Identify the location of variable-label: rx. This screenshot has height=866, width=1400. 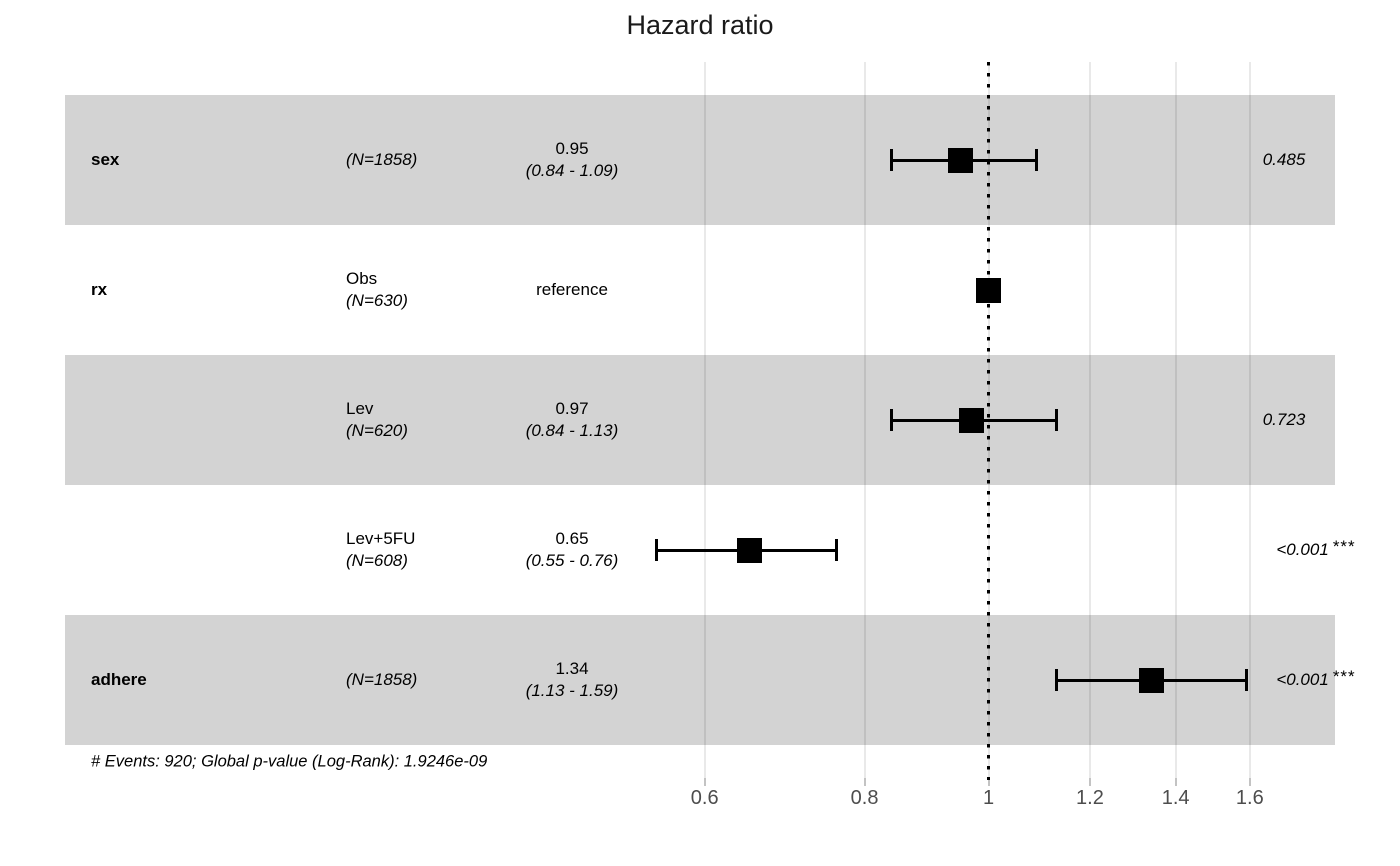
(99, 289).